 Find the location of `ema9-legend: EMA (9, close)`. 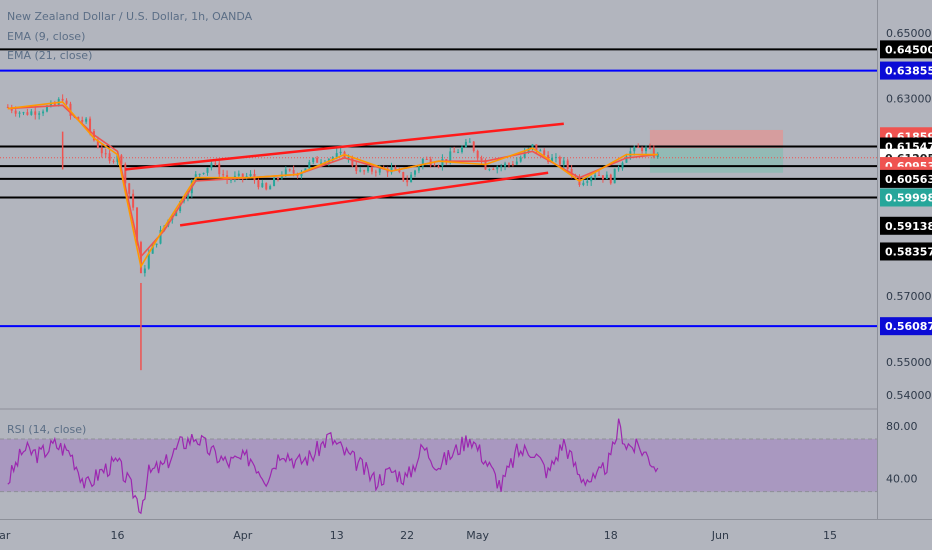

ema9-legend: EMA (9, close) is located at coordinates (46, 36).